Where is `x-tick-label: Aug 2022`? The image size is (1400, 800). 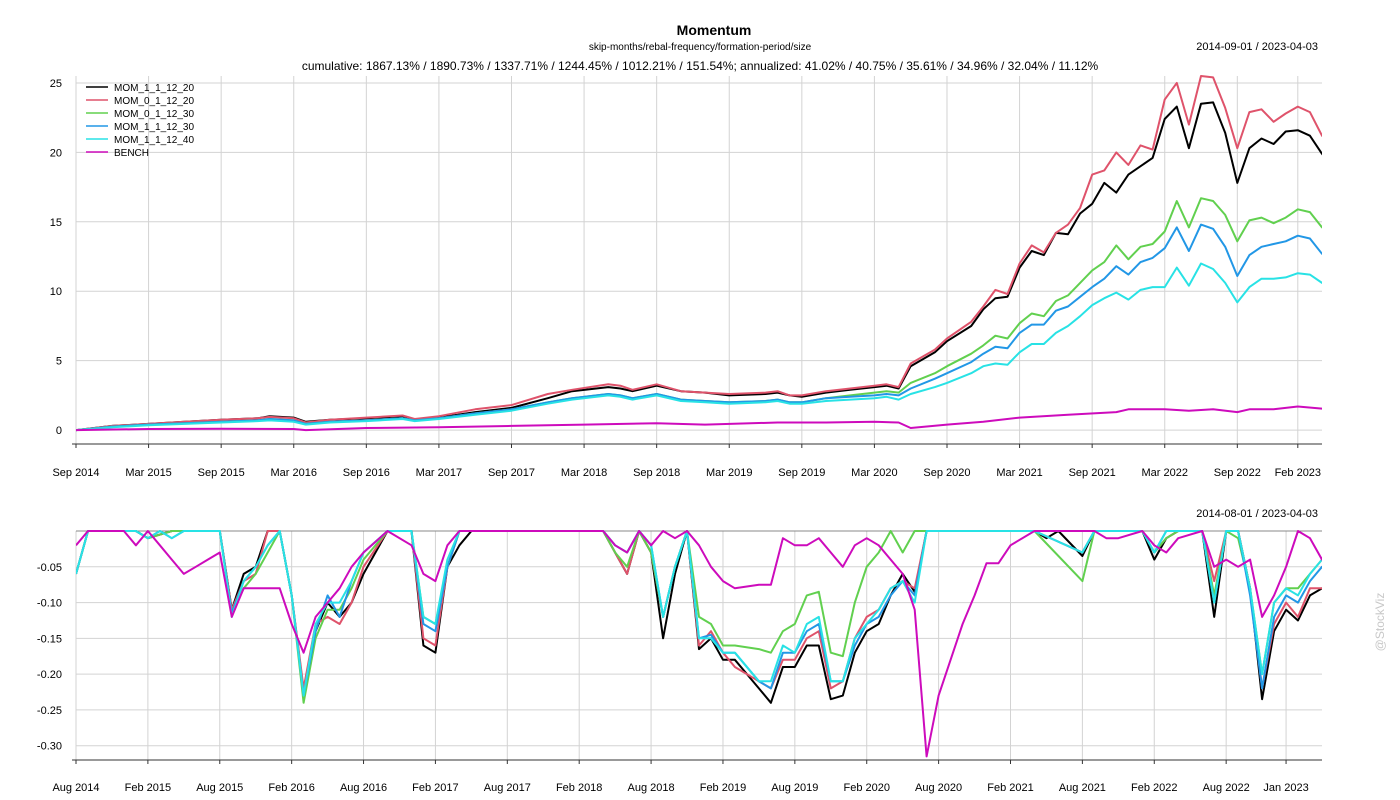 x-tick-label: Aug 2022 is located at coordinates (1226, 788).